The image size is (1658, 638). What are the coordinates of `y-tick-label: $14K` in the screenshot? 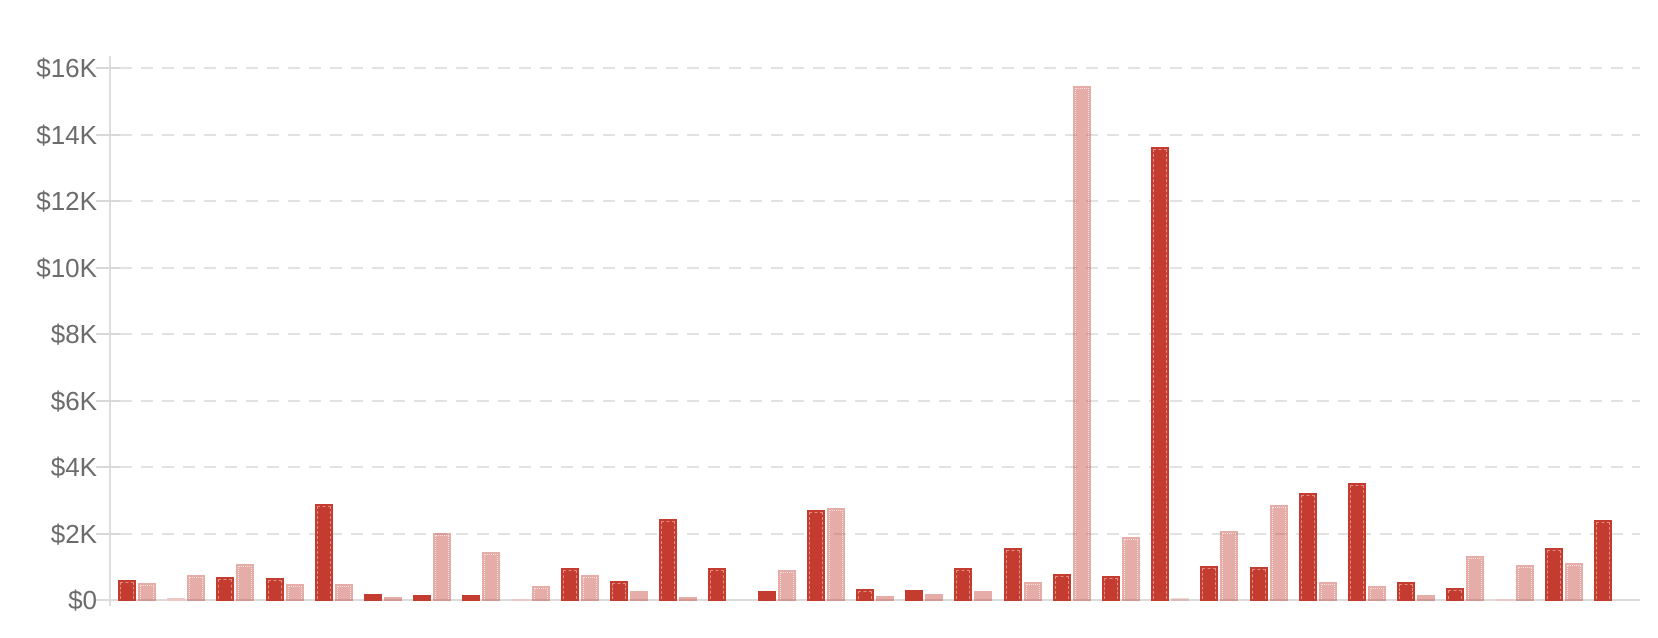 It's located at (66, 135).